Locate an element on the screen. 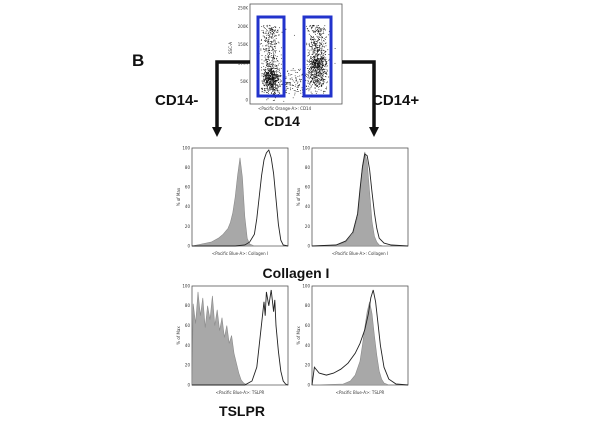 This screenshot has height=447, width=600. histogram-isotype-area is located at coordinates (239, 202).